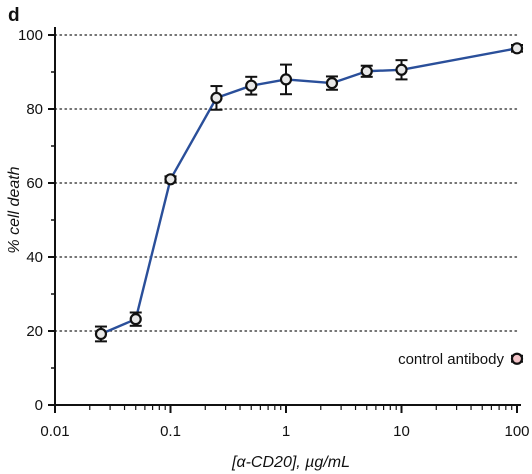 The width and height of the screenshot is (532, 474). I want to click on y-ticks: 0 20 40 60 80 100, so click(36, 220).